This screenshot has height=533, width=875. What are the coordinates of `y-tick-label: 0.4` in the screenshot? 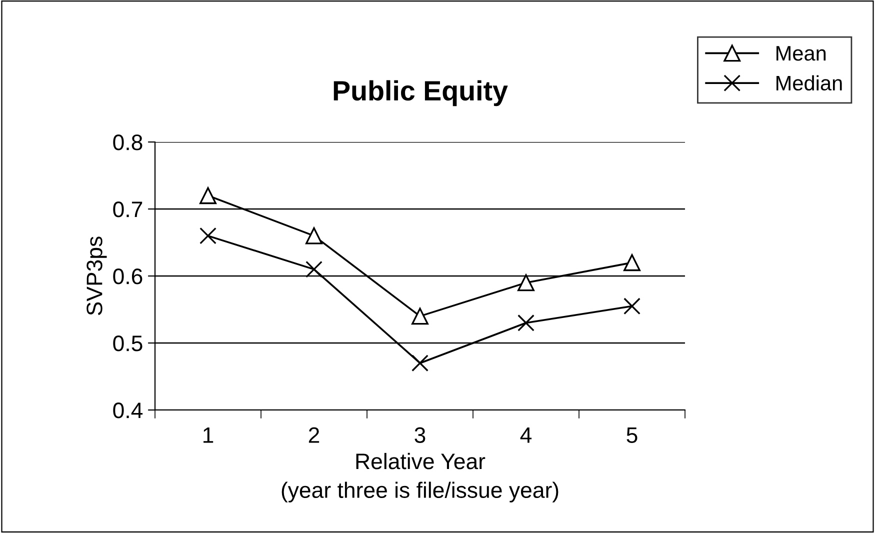 It's located at (128, 410).